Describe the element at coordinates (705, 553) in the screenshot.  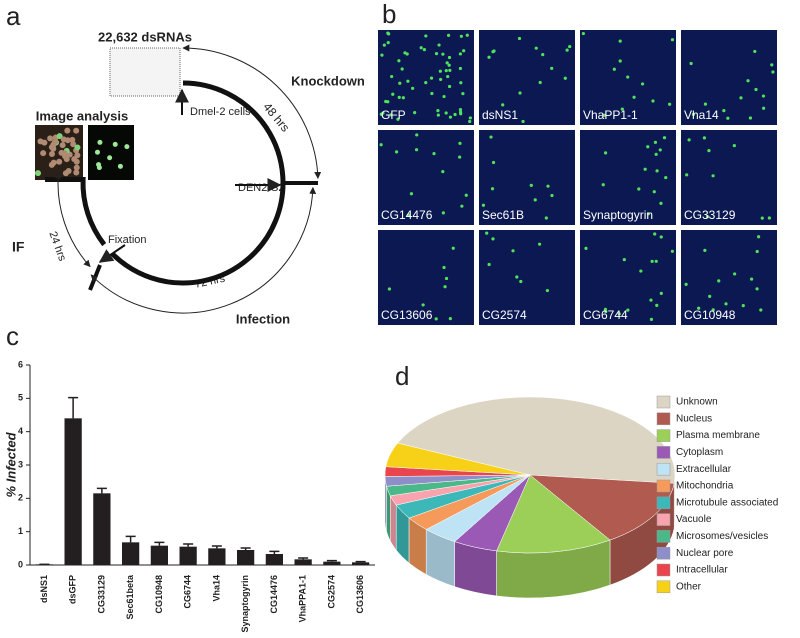
I see `legend-label: Nuclear pore` at that location.